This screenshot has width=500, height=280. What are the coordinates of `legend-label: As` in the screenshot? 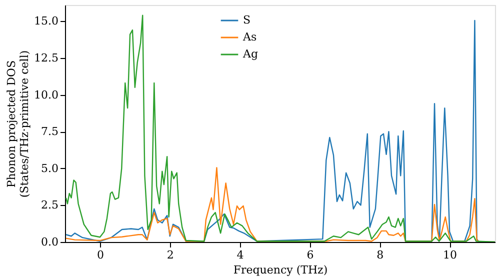 It's located at (249, 37).